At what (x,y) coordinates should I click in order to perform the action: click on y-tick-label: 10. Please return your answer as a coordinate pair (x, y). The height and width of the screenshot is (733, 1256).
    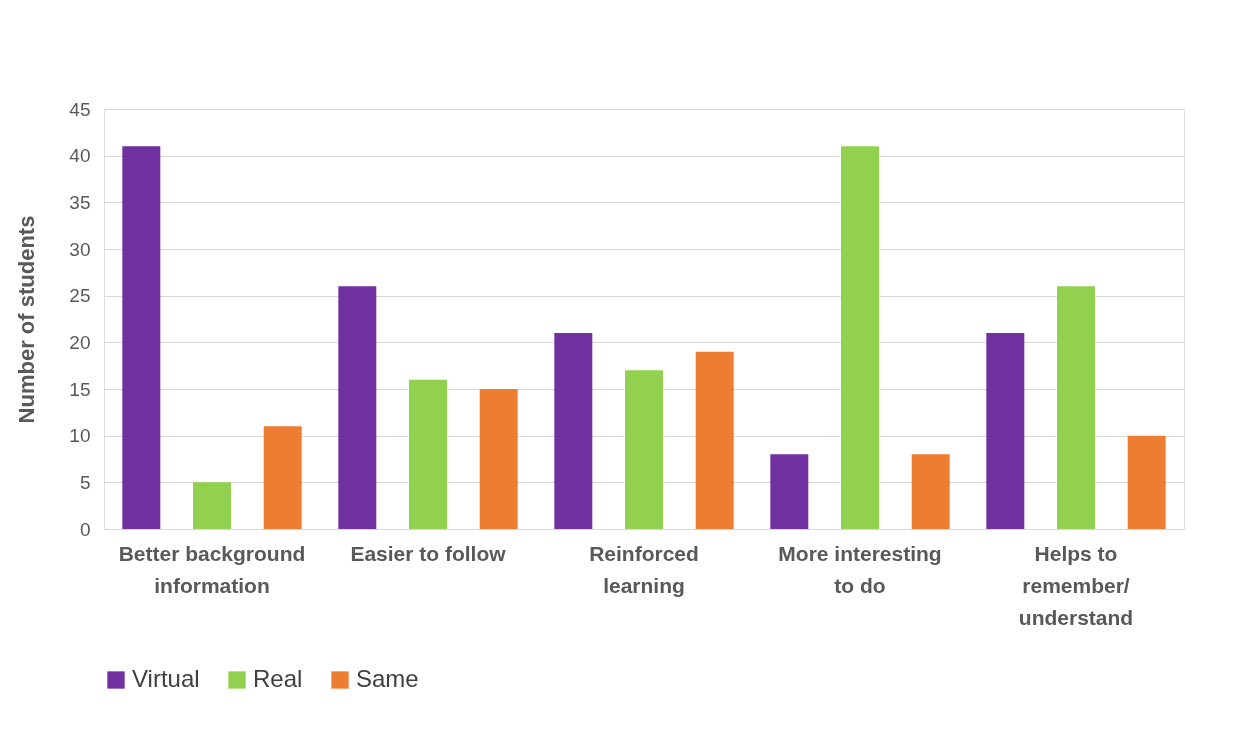
    Looking at the image, I should click on (80, 436).